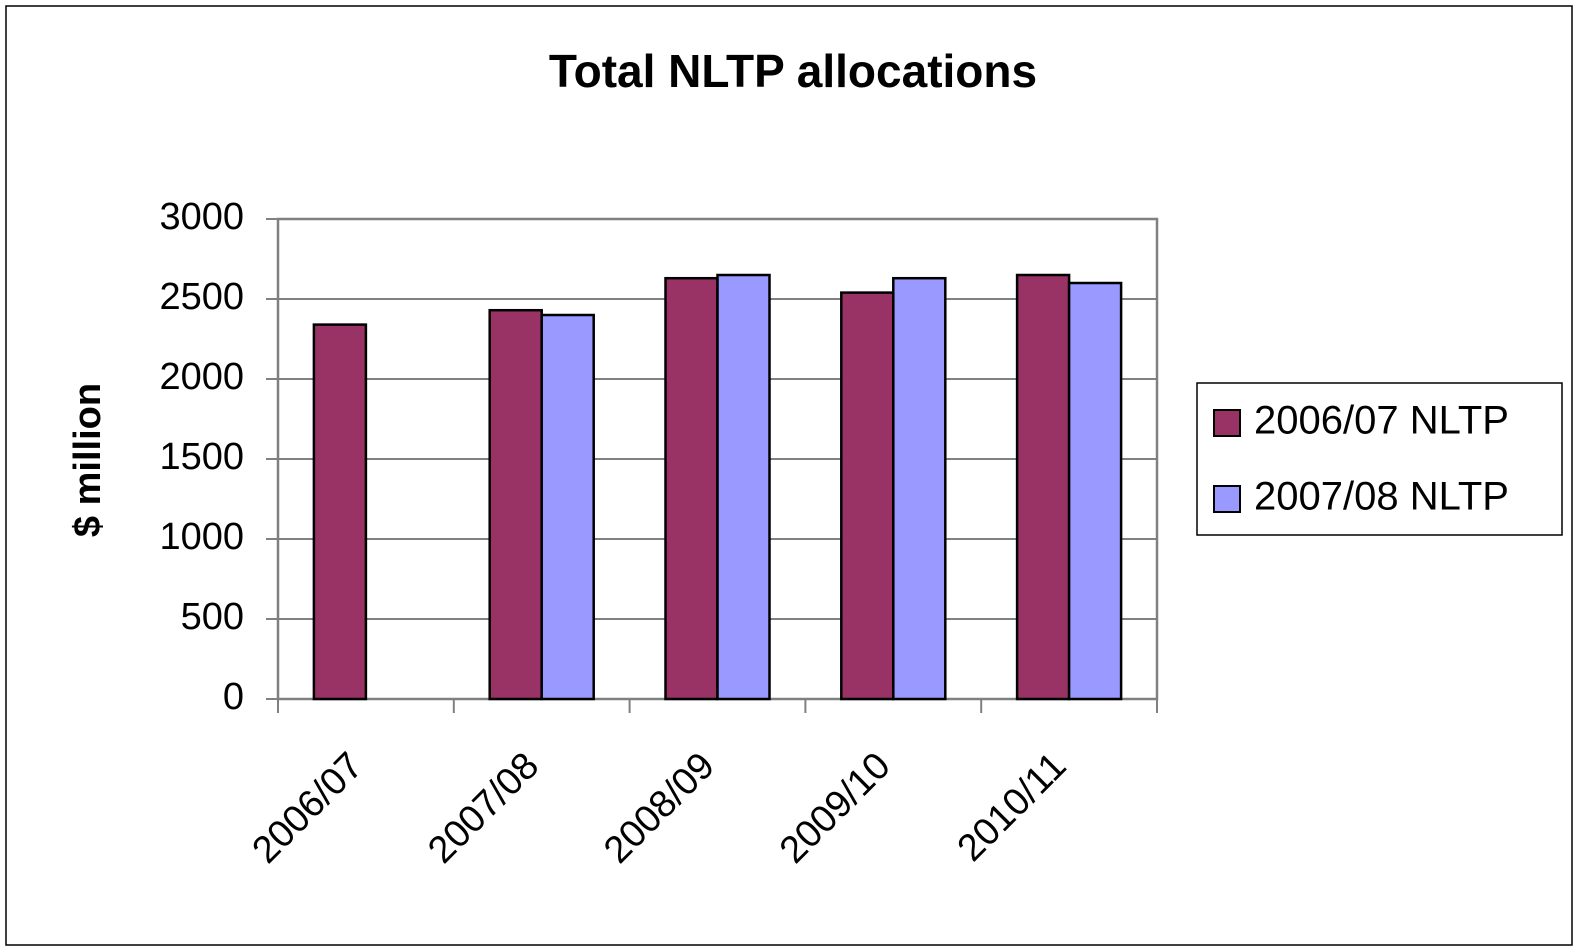 The width and height of the screenshot is (1578, 951). Describe the element at coordinates (1379, 459) in the screenshot. I see `legend-box` at that location.